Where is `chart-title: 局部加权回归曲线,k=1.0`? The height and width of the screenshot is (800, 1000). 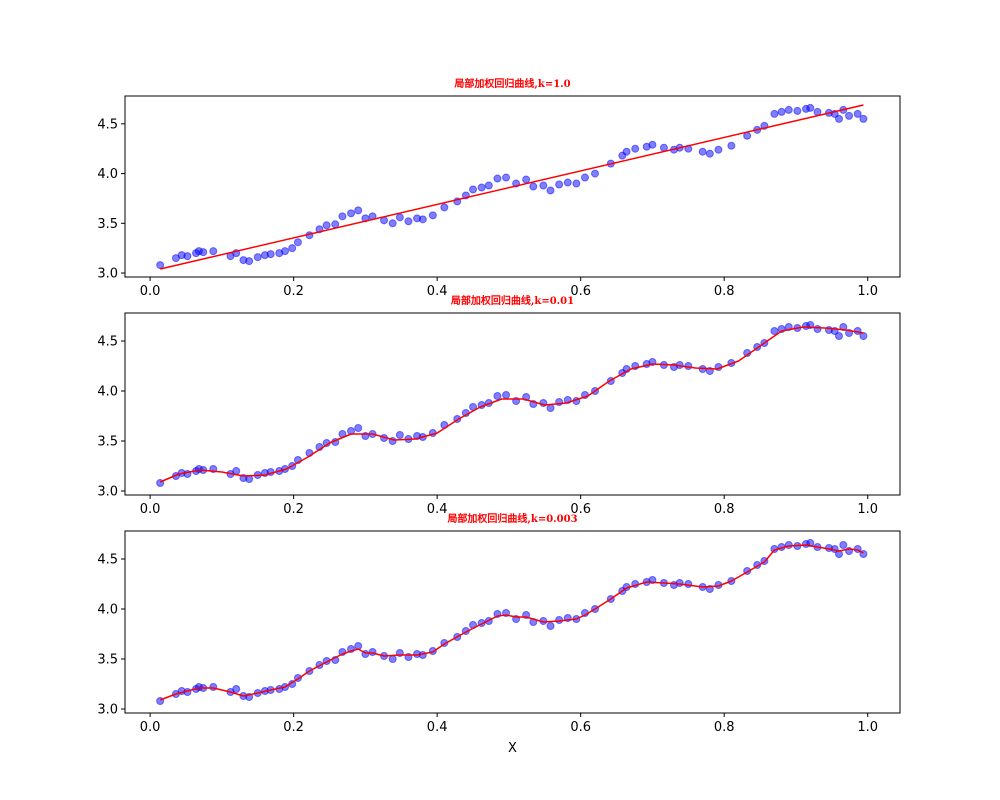
chart-title: 局部加权回归曲线,k=1.0 is located at coordinates (511, 83).